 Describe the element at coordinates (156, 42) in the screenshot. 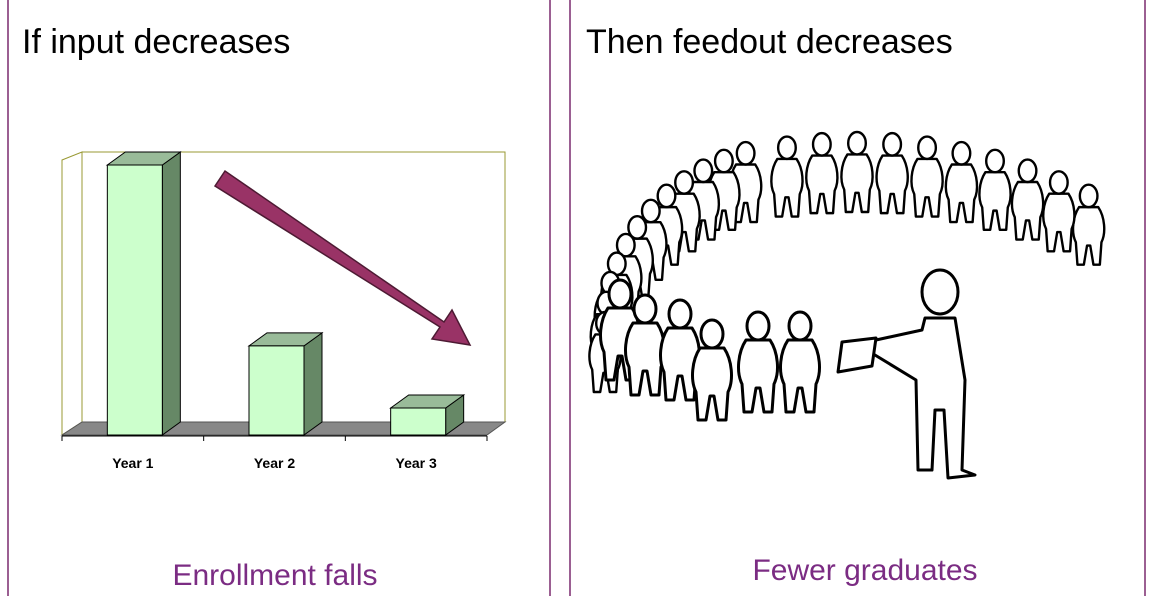

I see `left-title: If input decreases` at that location.